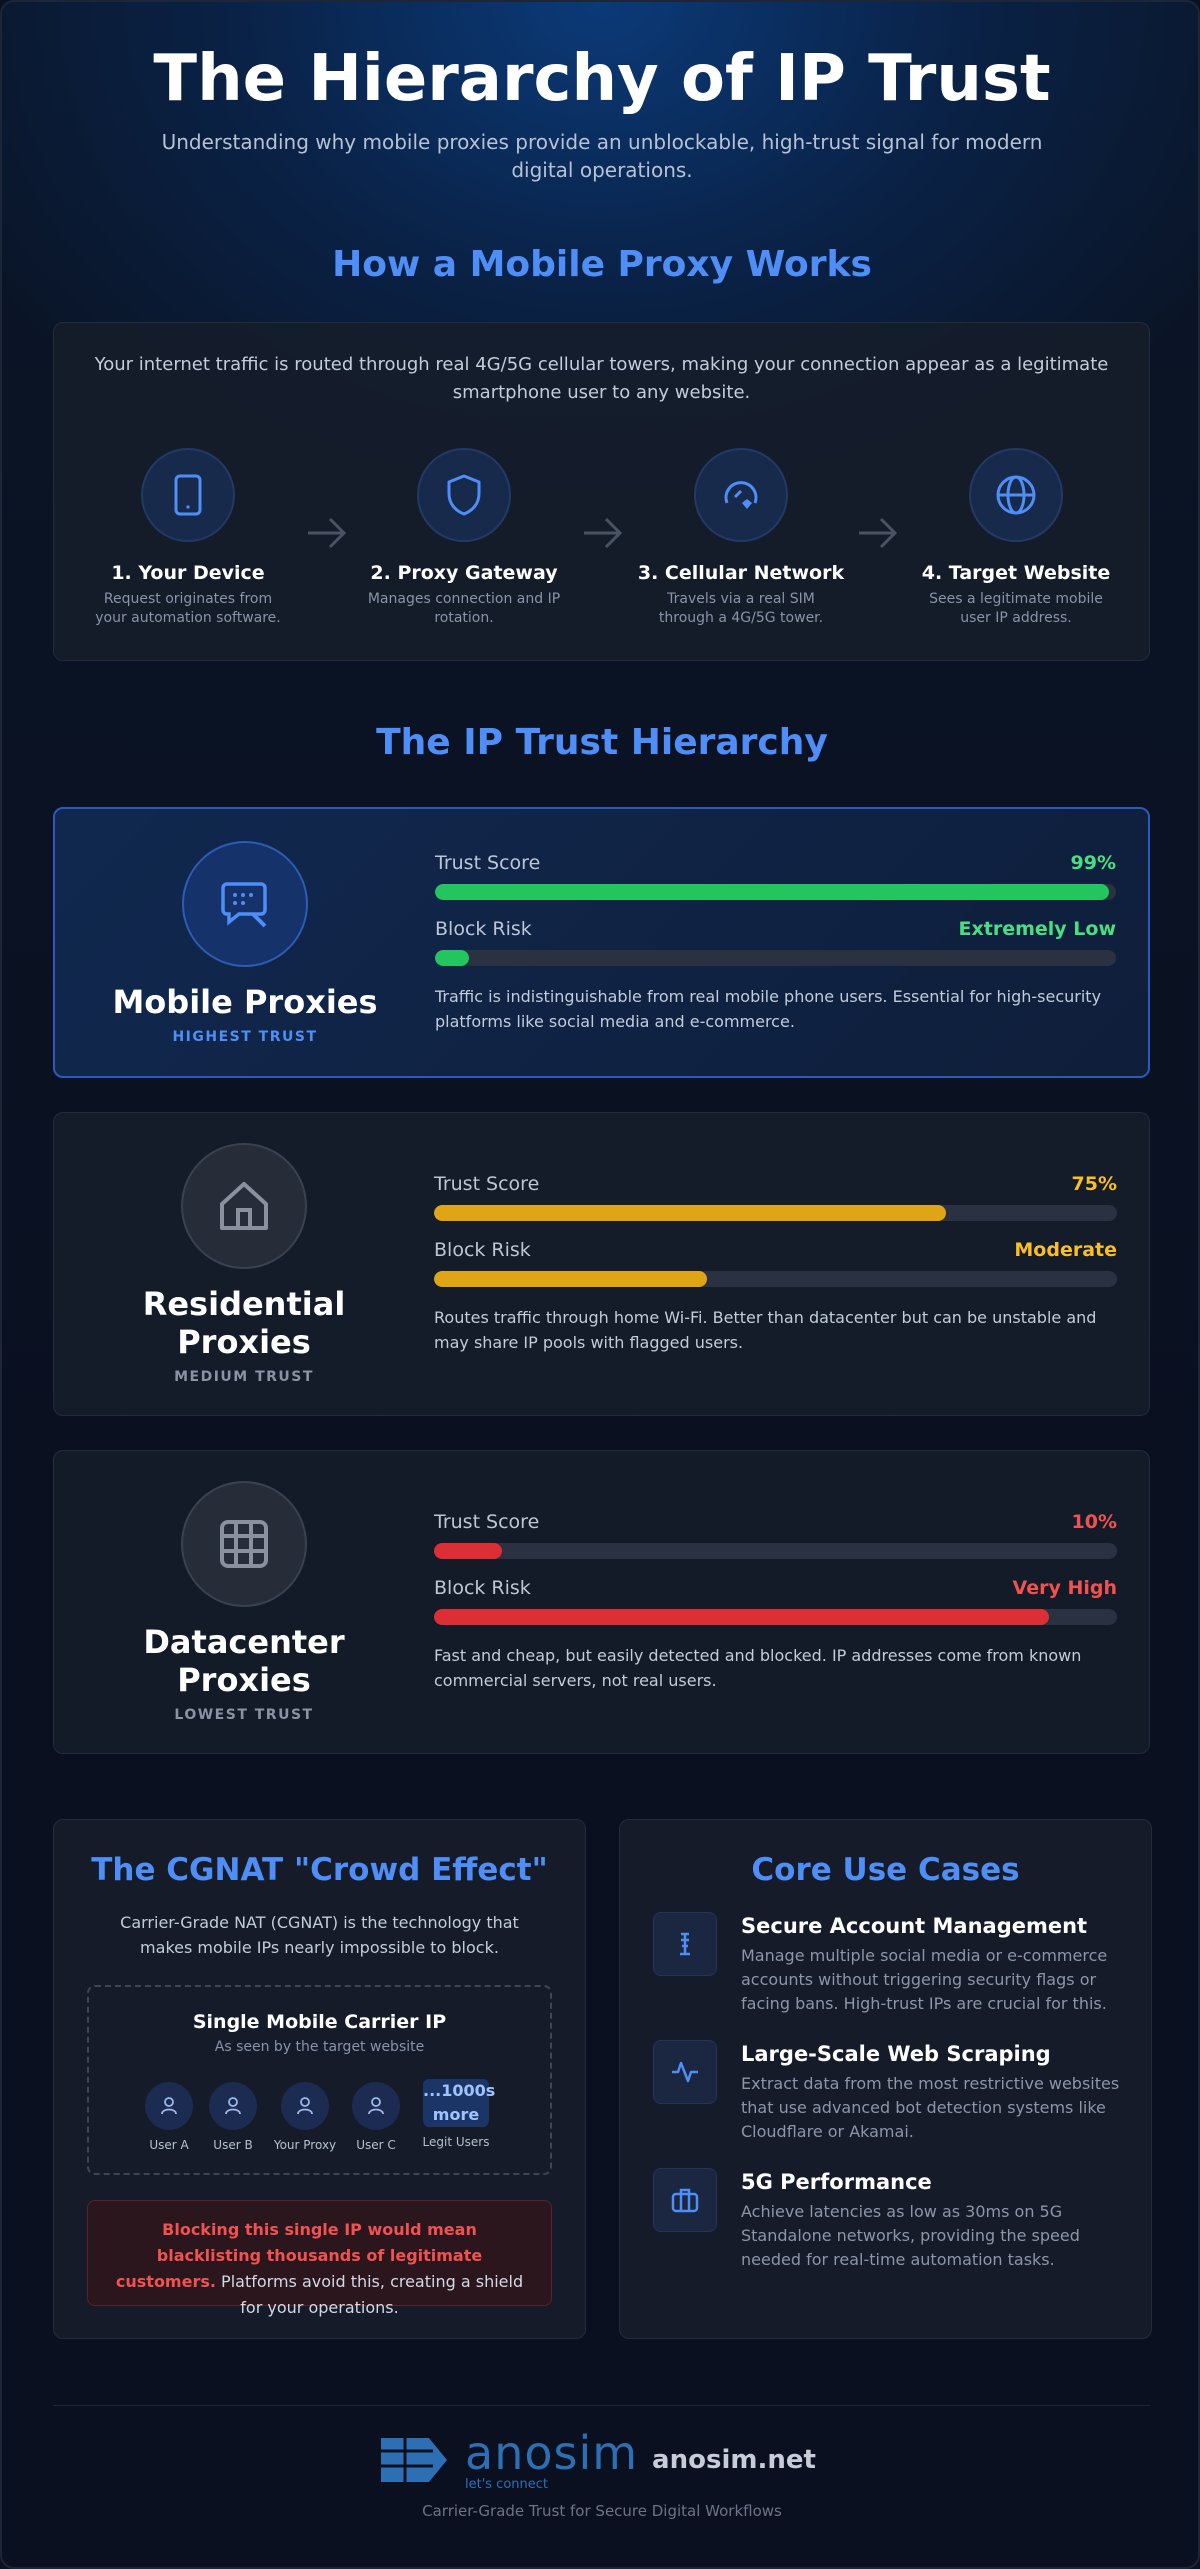 This screenshot has height=2569, width=1200. What do you see at coordinates (602, 79) in the screenshot?
I see `title: The Hierarchy of IP Trust` at bounding box center [602, 79].